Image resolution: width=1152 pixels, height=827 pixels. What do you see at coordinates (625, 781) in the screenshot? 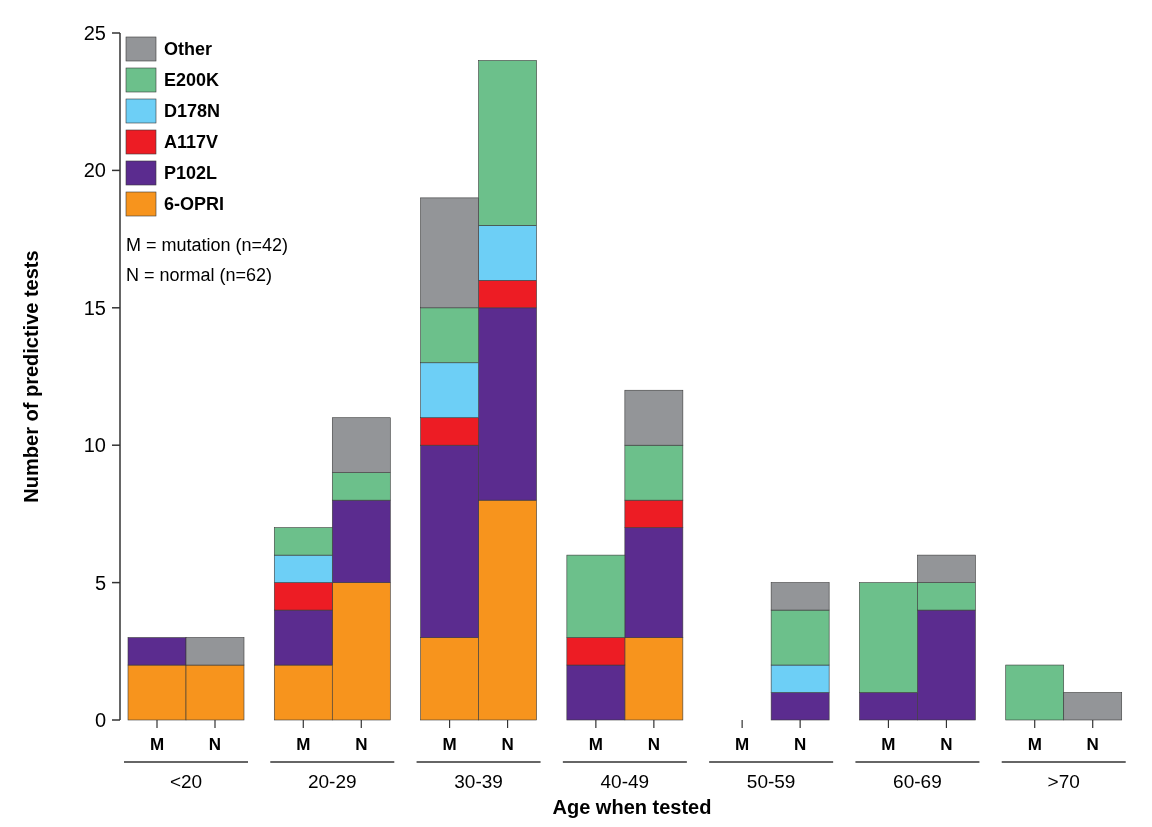
I see `text: 40-49` at bounding box center [625, 781].